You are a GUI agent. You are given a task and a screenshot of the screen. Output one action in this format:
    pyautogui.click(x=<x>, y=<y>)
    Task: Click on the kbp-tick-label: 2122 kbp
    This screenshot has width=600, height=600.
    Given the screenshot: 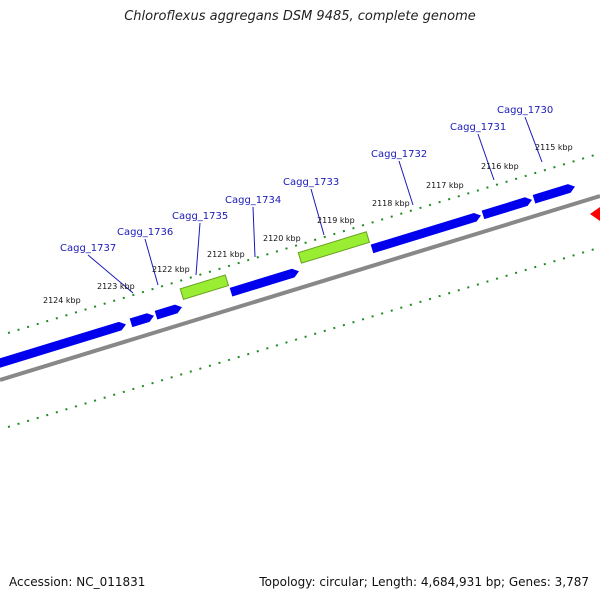 What is the action you would take?
    pyautogui.click(x=171, y=269)
    